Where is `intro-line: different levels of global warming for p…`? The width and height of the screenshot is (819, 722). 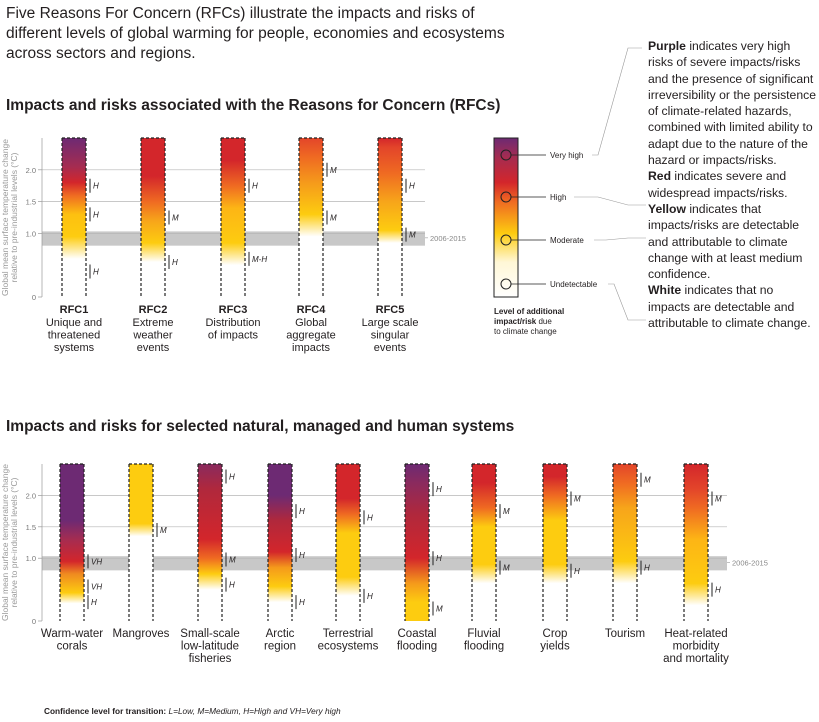 intro-line: different levels of global warming for p… is located at coordinates (255, 33).